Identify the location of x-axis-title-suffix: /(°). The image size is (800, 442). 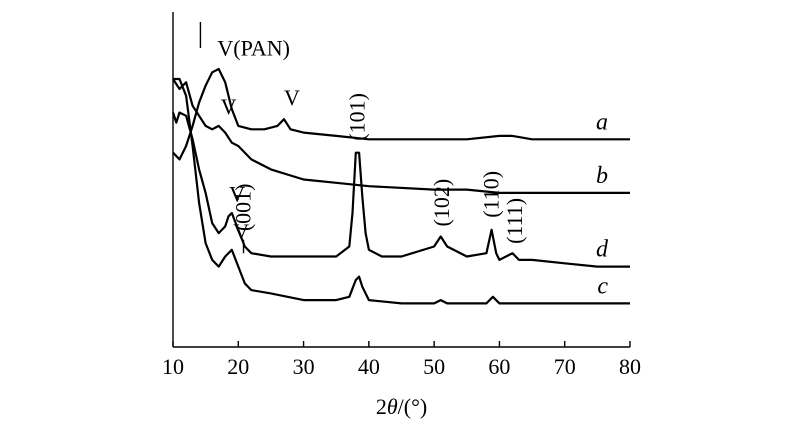
(413, 406).